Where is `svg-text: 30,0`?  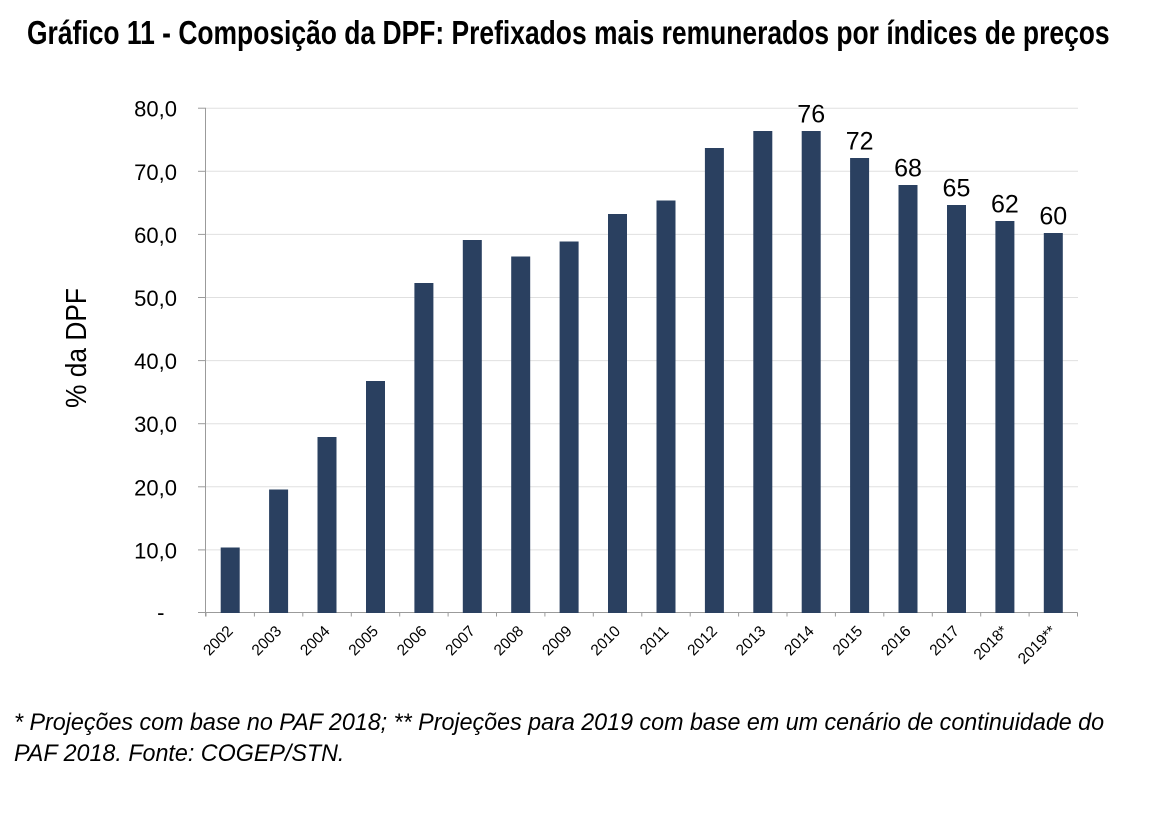 svg-text: 30,0 is located at coordinates (155, 424).